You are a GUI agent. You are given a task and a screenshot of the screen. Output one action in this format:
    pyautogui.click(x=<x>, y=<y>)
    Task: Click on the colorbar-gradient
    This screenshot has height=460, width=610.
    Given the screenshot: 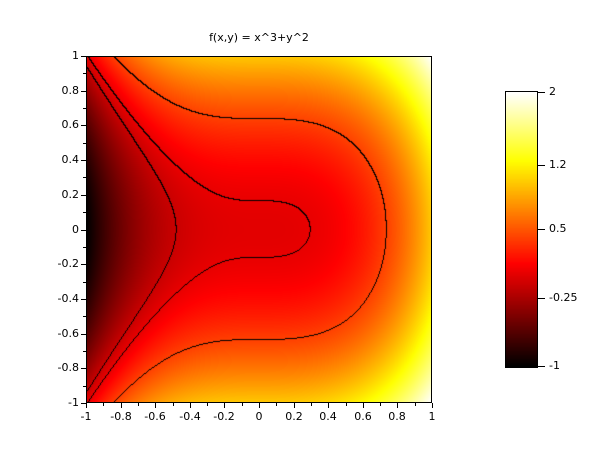 What is the action you would take?
    pyautogui.click(x=521, y=229)
    